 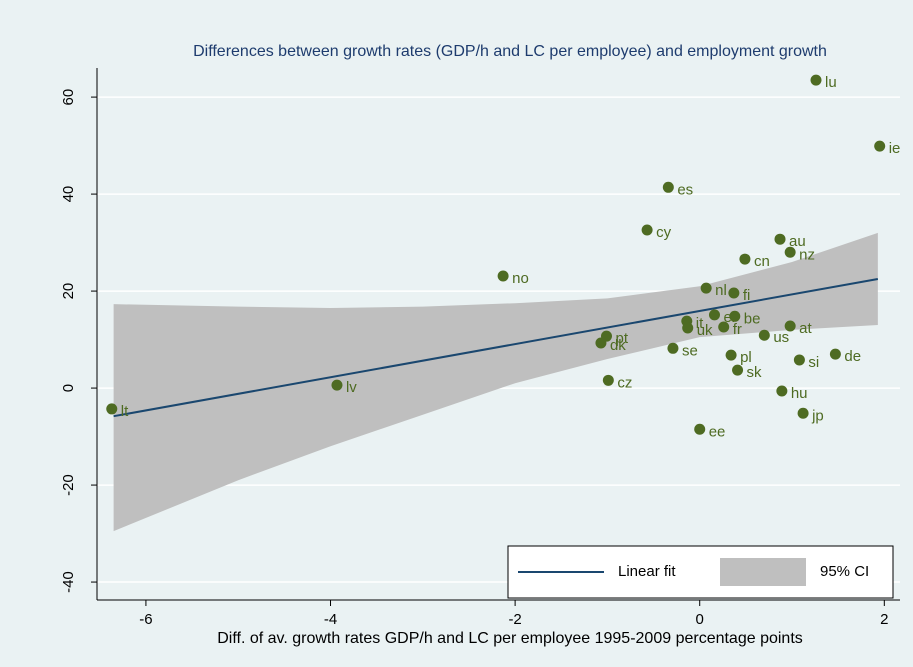 What do you see at coordinates (721, 290) in the screenshot?
I see `point-label: nl` at bounding box center [721, 290].